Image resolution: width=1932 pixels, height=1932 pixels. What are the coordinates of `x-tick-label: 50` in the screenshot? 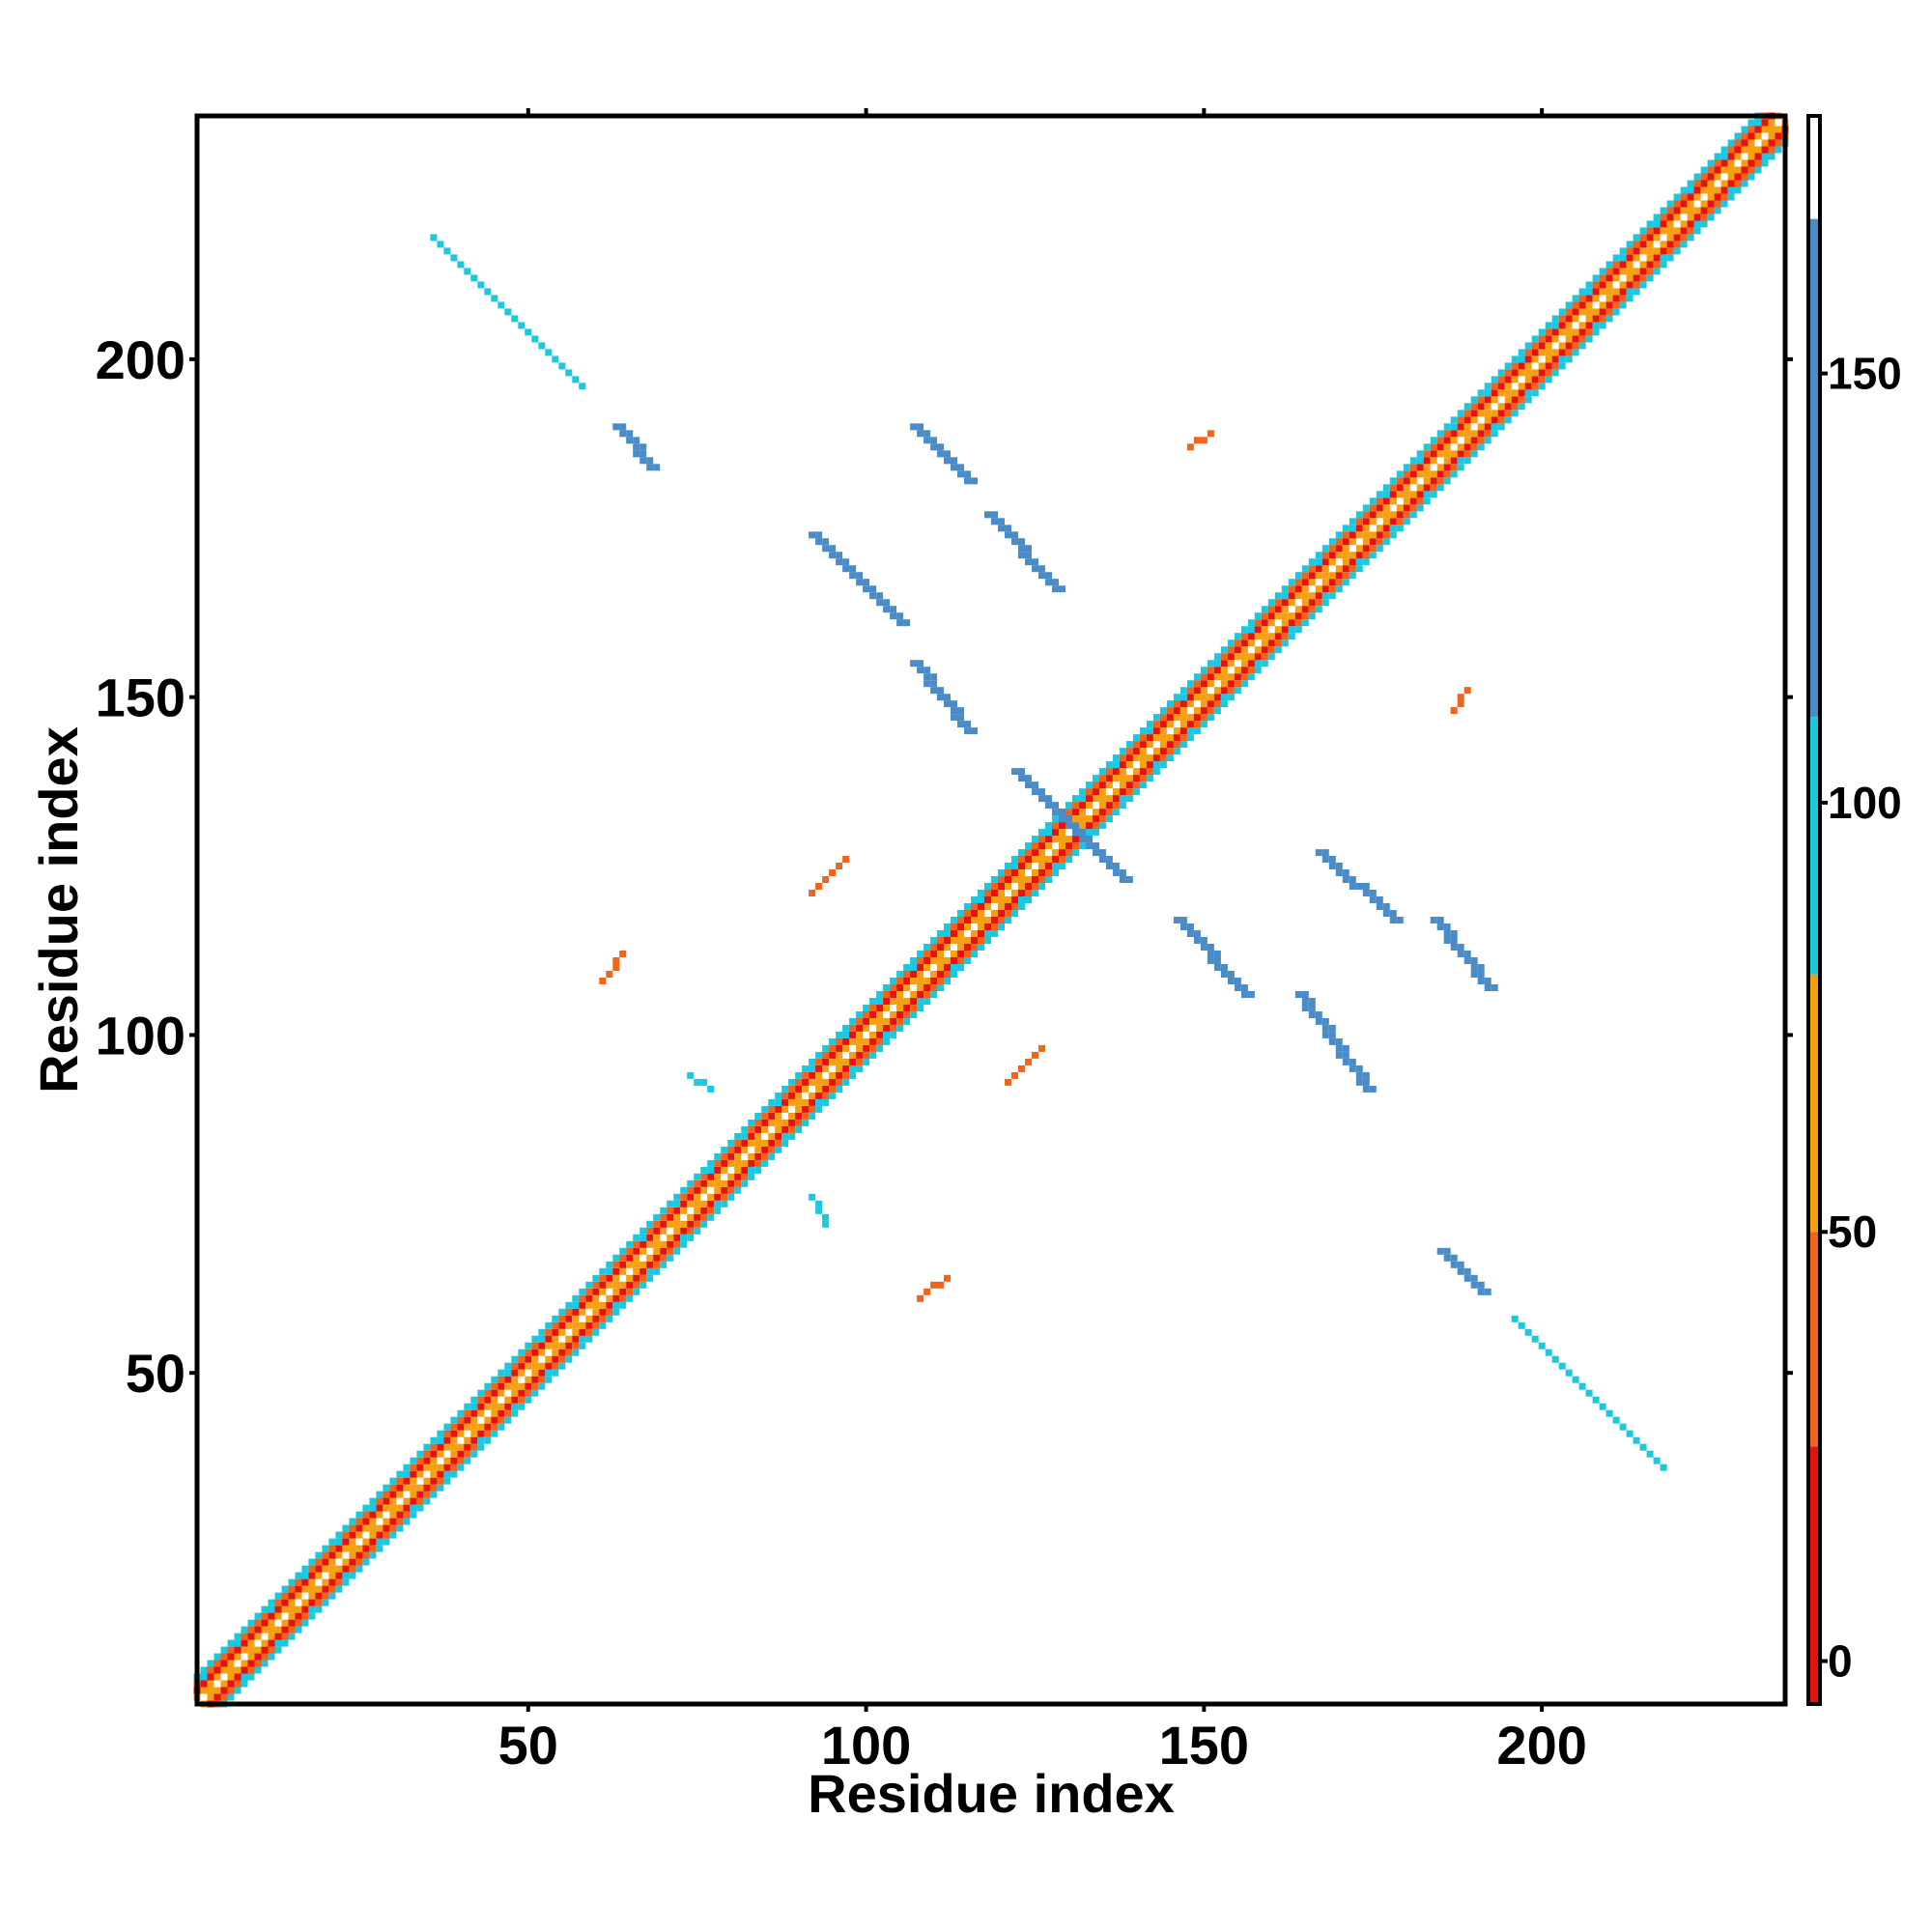 It's located at (528, 1745).